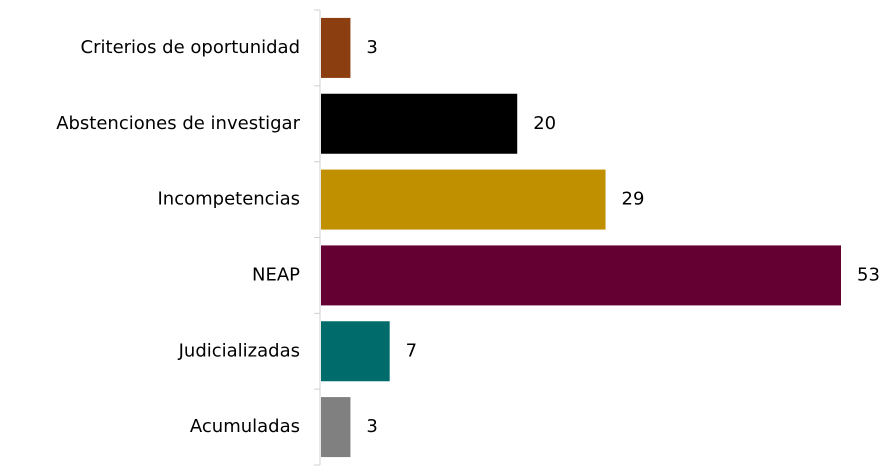  I want to click on category-label: Judicializadas, so click(239, 350).